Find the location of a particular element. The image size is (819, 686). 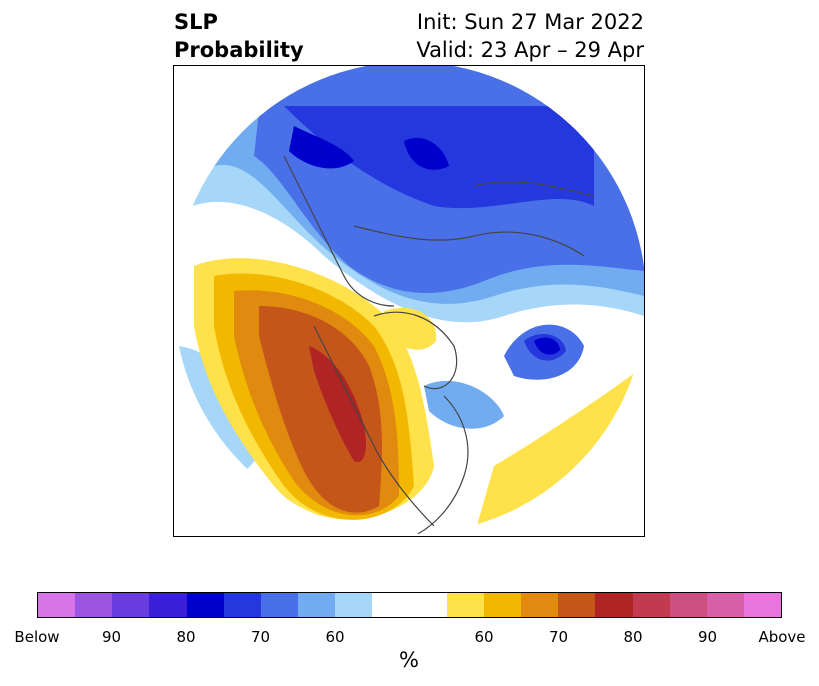

title-line-1: SLP is located at coordinates (196, 22).